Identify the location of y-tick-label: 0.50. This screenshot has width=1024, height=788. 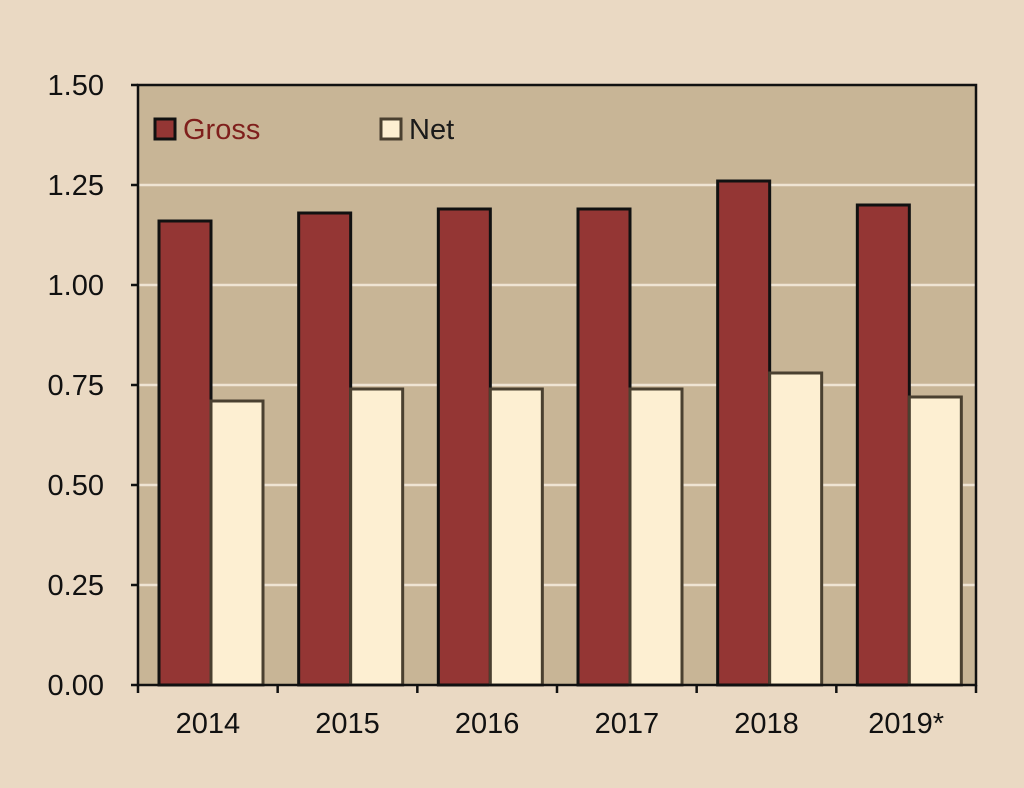
(76, 486).